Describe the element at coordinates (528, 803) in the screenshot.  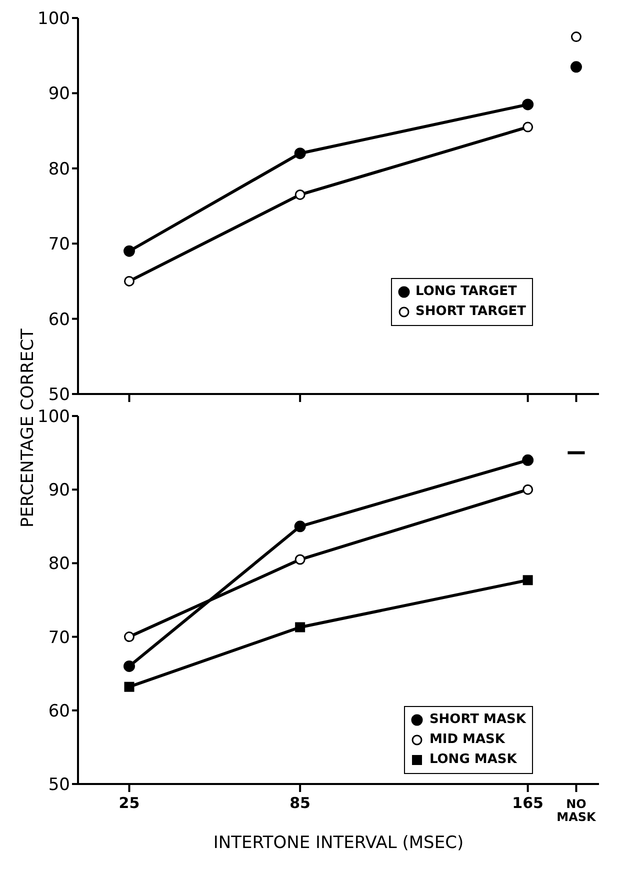
I see `x-tick-label: 165` at that location.